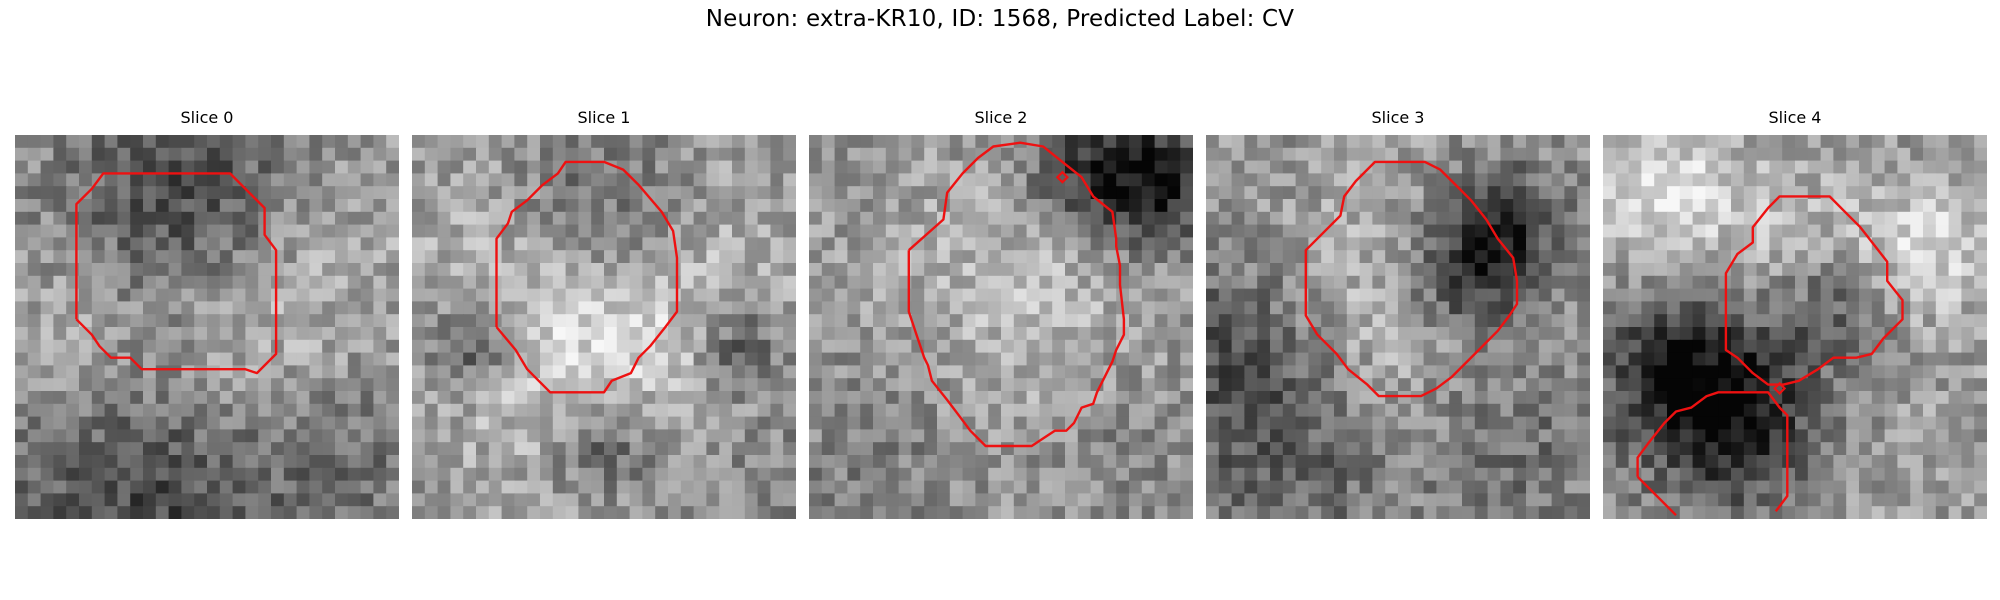  I want to click on slice-title: Slice 4, so click(1795, 117).